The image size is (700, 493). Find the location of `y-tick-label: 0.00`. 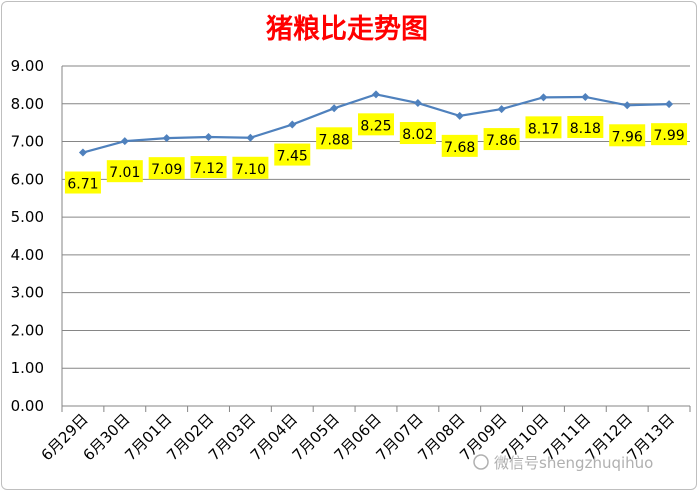

y-tick-label: 0.00 is located at coordinates (27, 406).